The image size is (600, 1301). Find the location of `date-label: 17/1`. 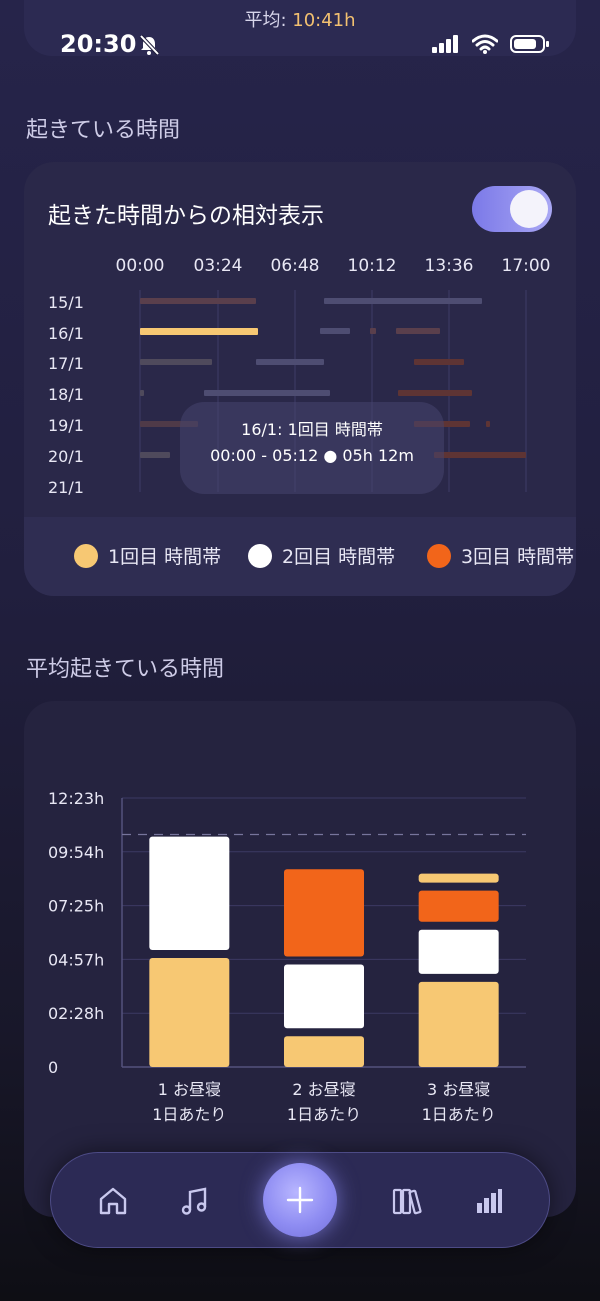

date-label: 17/1 is located at coordinates (66, 363).